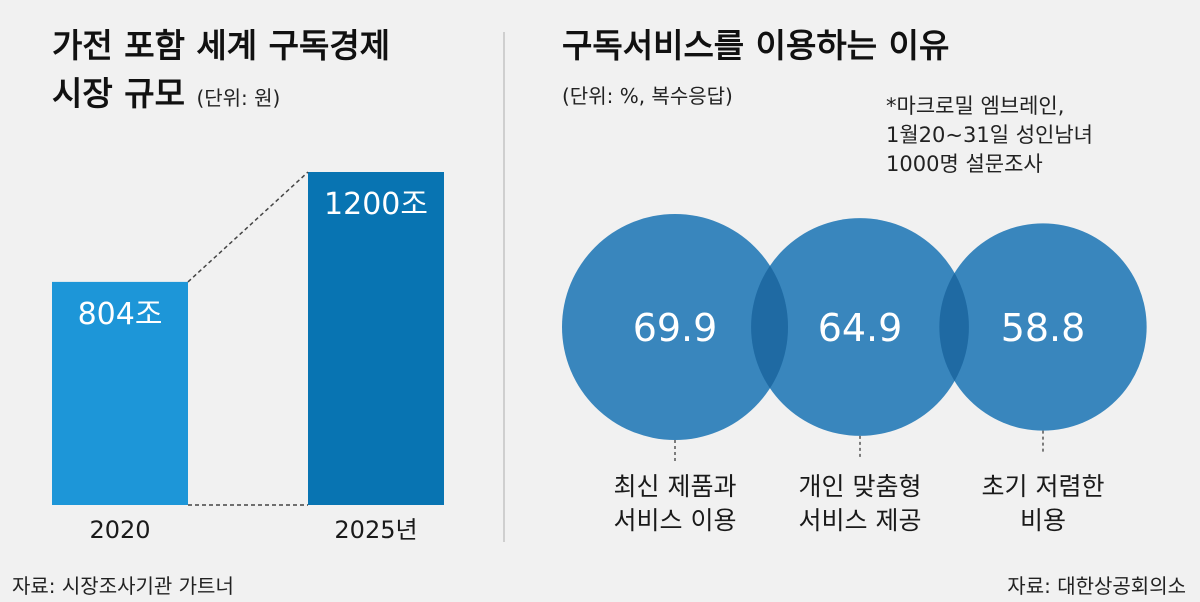 The height and width of the screenshot is (602, 1200). I want to click on x-tick-label: 2025년, so click(375, 530).